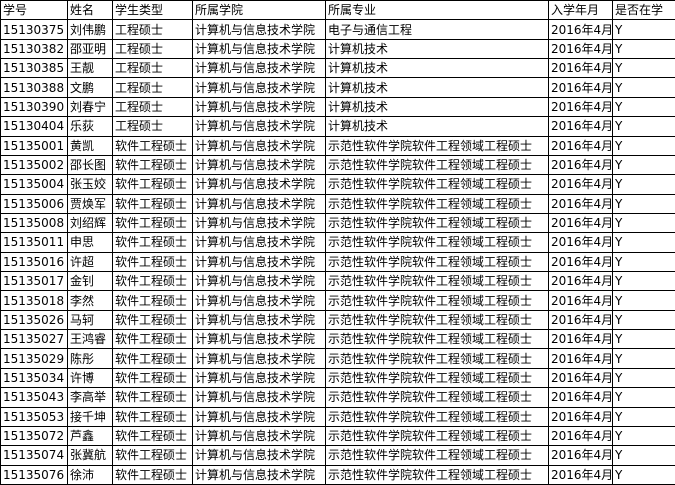  Describe the element at coordinates (90, 416) in the screenshot. I see `cell: 接千坤` at that location.